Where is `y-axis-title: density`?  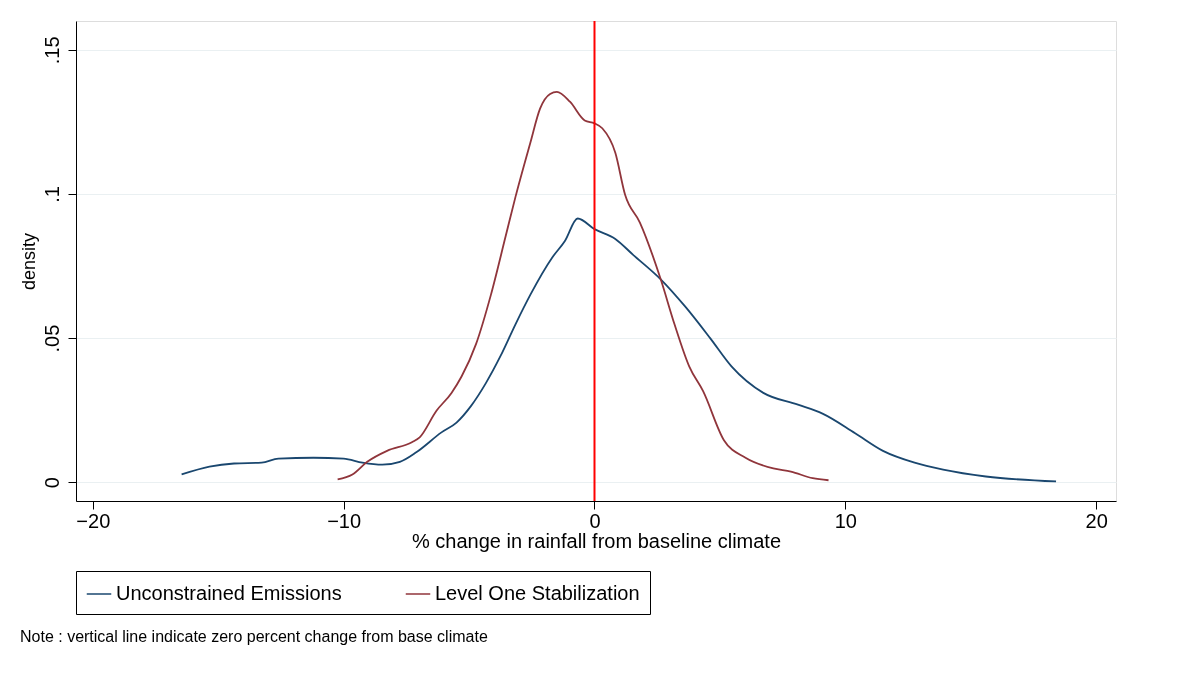 y-axis-title: density is located at coordinates (28, 261).